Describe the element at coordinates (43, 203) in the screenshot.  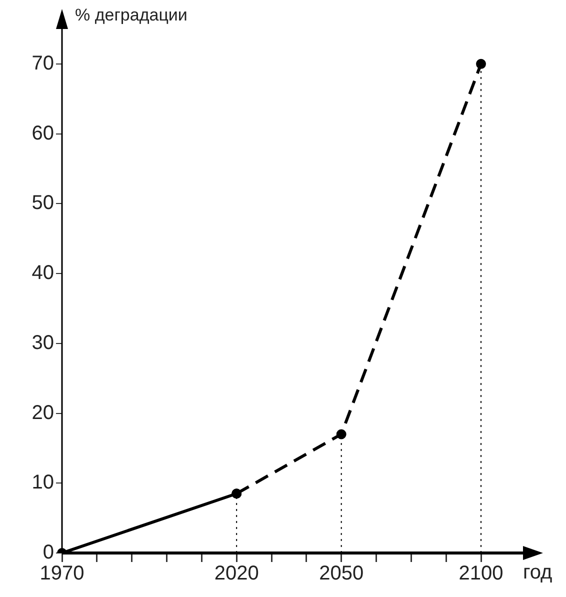
I see `y-tick-label: 50` at that location.